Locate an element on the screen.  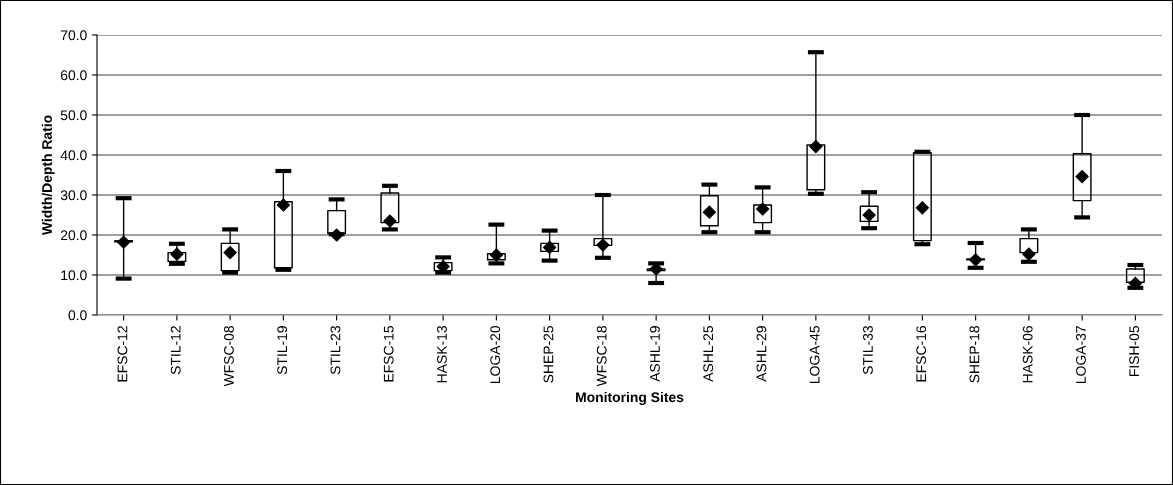
y-tick-label: 50.0 is located at coordinates (73, 115).